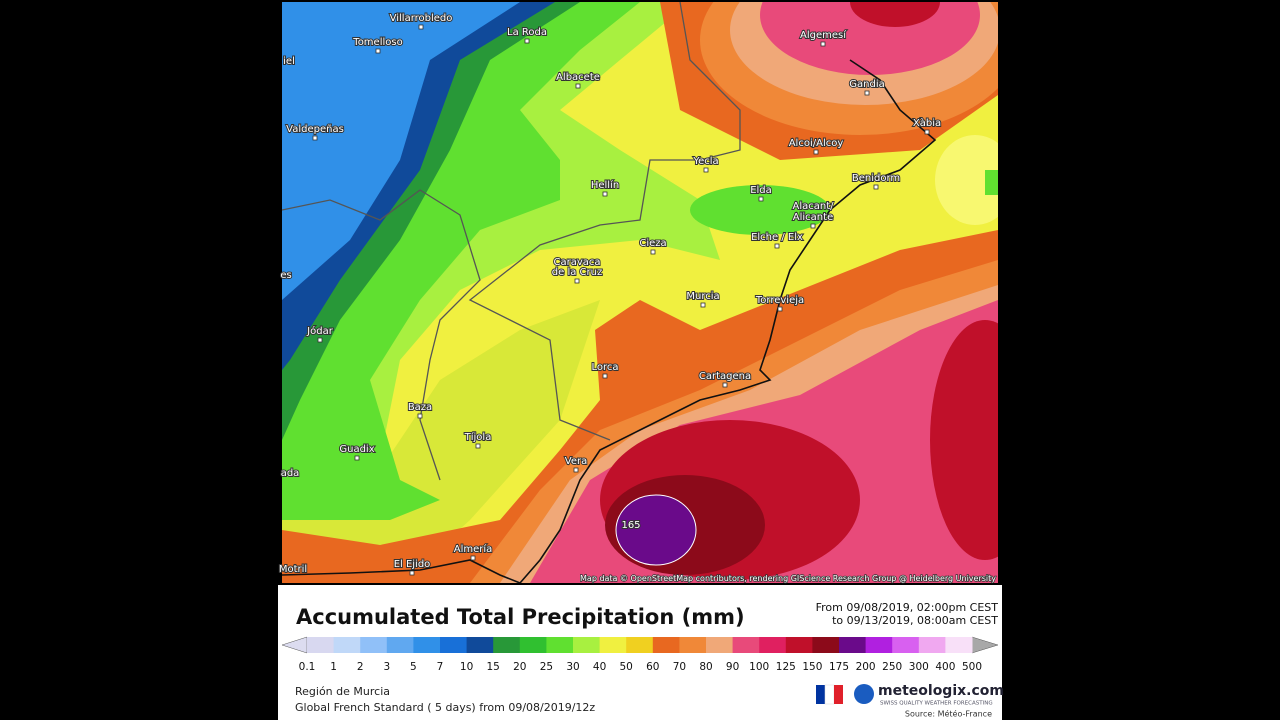  Describe the element at coordinates (478, 437) in the screenshot. I see `place-label: Tíjola` at that location.